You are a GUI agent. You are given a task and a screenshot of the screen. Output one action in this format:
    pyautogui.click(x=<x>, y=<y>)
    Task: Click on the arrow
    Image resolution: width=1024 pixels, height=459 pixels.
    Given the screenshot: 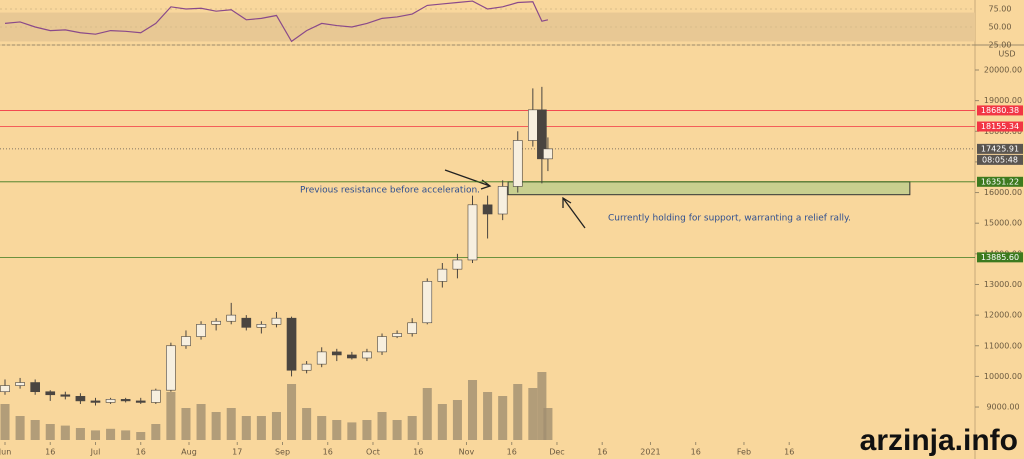 What is the action you would take?
    pyautogui.click(x=574, y=212)
    